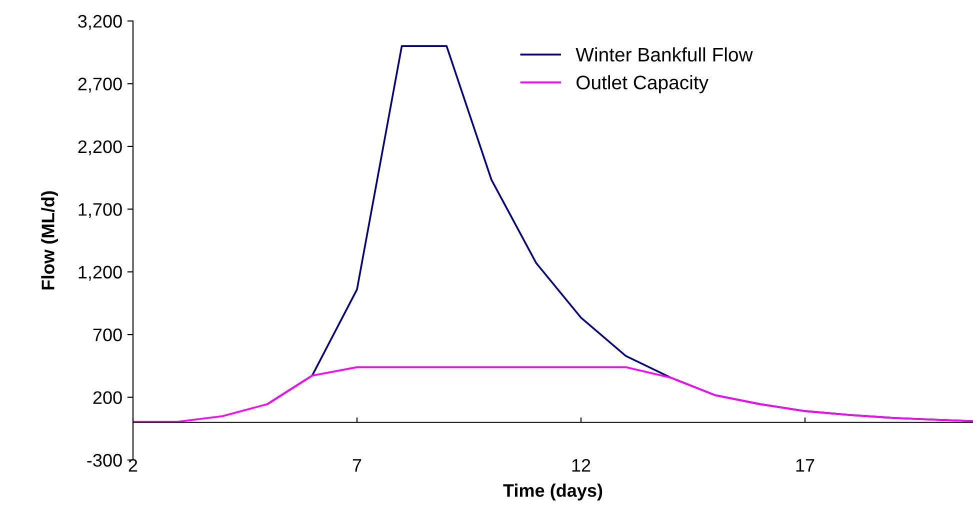  What do you see at coordinates (100, 85) in the screenshot?
I see `y-tick-label: 2,700` at bounding box center [100, 85].